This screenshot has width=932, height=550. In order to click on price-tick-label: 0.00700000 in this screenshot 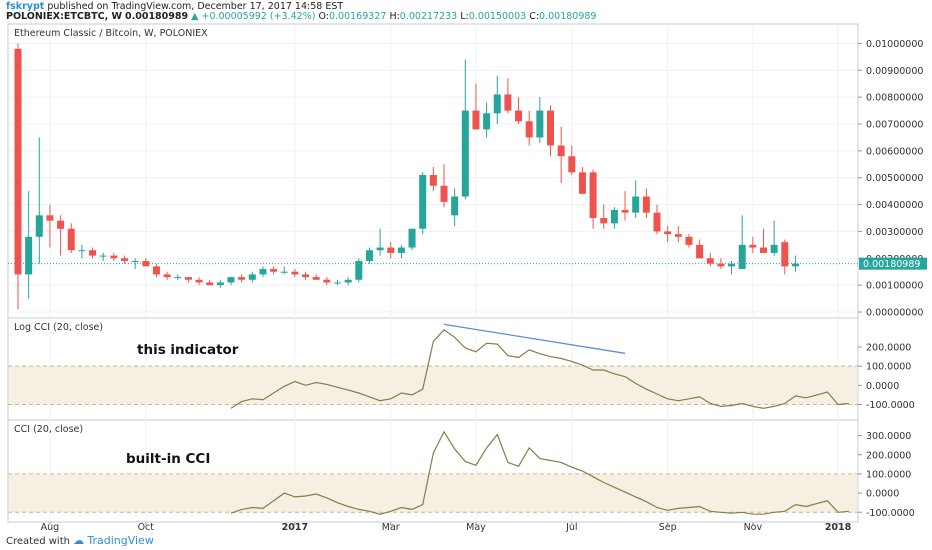, I will do `click(894, 125)`.